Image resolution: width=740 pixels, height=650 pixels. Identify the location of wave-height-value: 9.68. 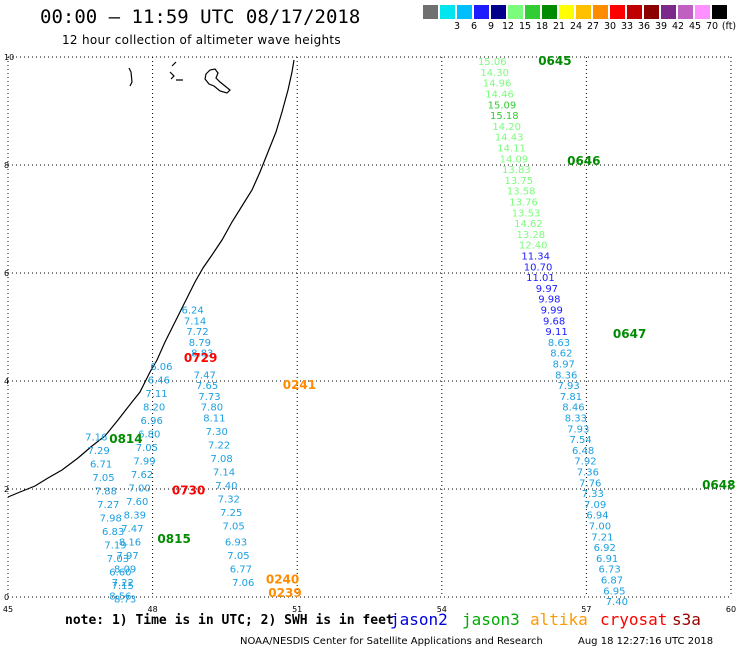
(554, 321).